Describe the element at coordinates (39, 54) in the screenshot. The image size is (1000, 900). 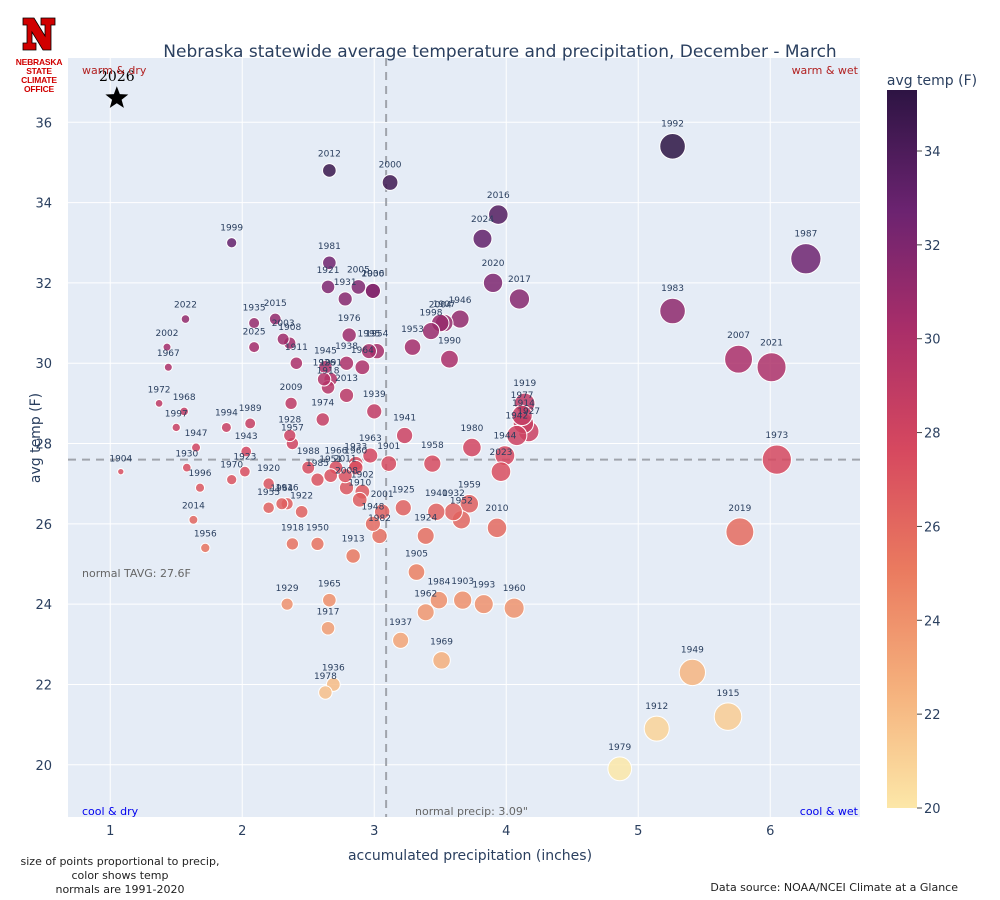
I see `logo: NEBRASKA STATE CLIMATE OFFICE` at that location.